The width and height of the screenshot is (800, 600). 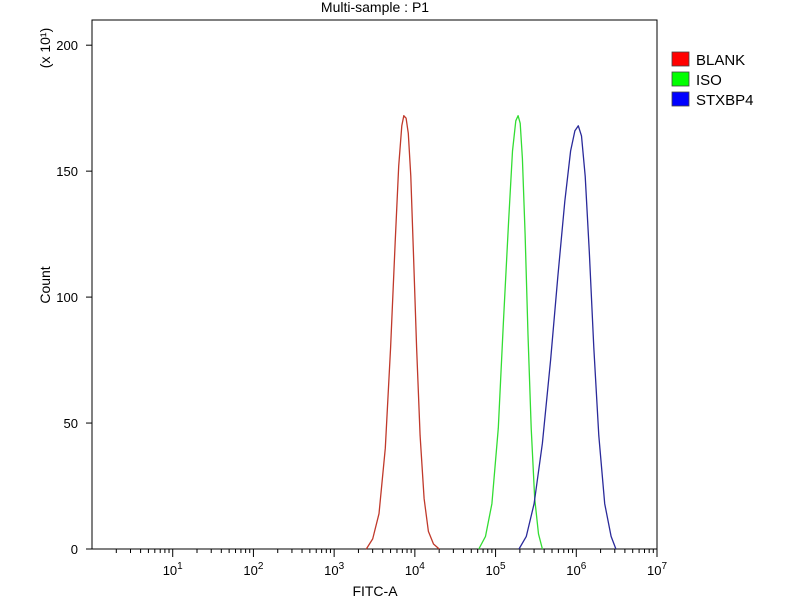 What do you see at coordinates (67, 171) in the screenshot?
I see `y-tick-label-3: 150` at bounding box center [67, 171].